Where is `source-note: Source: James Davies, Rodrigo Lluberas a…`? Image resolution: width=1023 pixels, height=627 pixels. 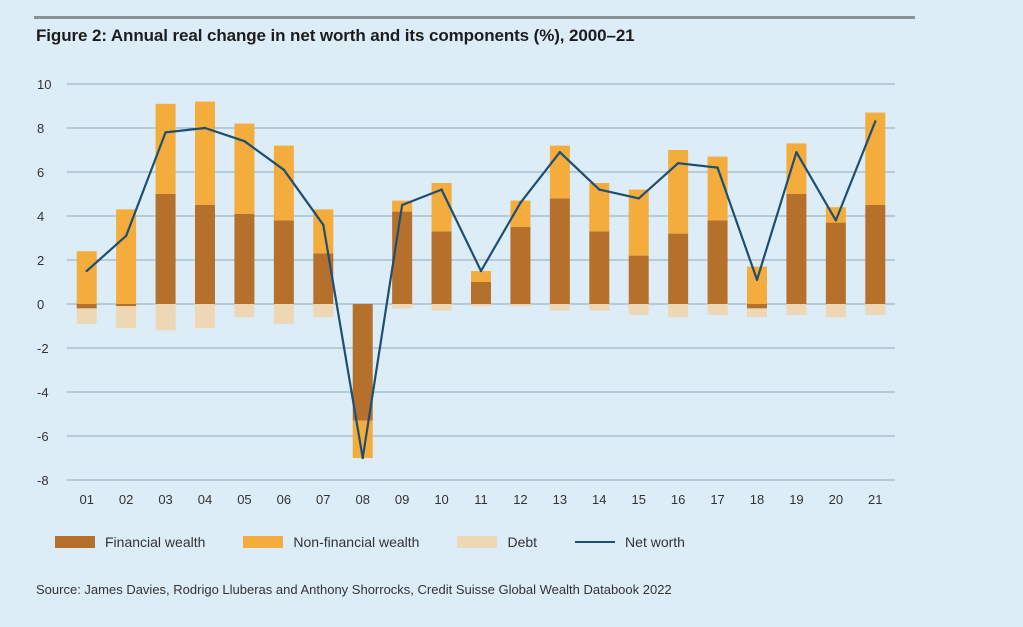
source-note: Source: James Davies, Rodrigo Lluberas a… is located at coordinates (354, 589).